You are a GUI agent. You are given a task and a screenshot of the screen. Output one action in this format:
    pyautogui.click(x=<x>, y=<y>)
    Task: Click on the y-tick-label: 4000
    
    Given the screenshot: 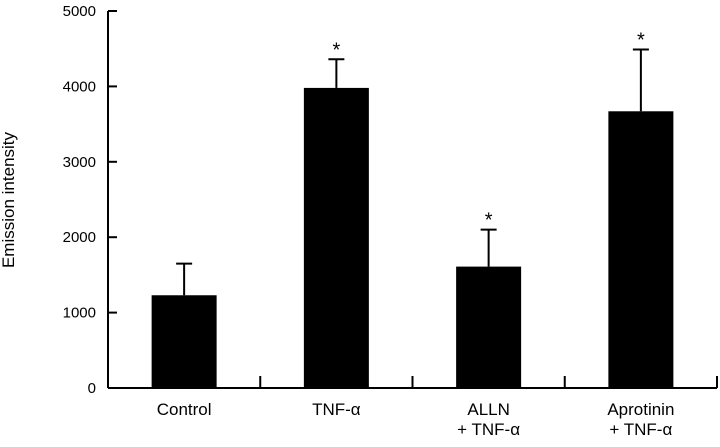 What is the action you would take?
    pyautogui.click(x=79, y=86)
    